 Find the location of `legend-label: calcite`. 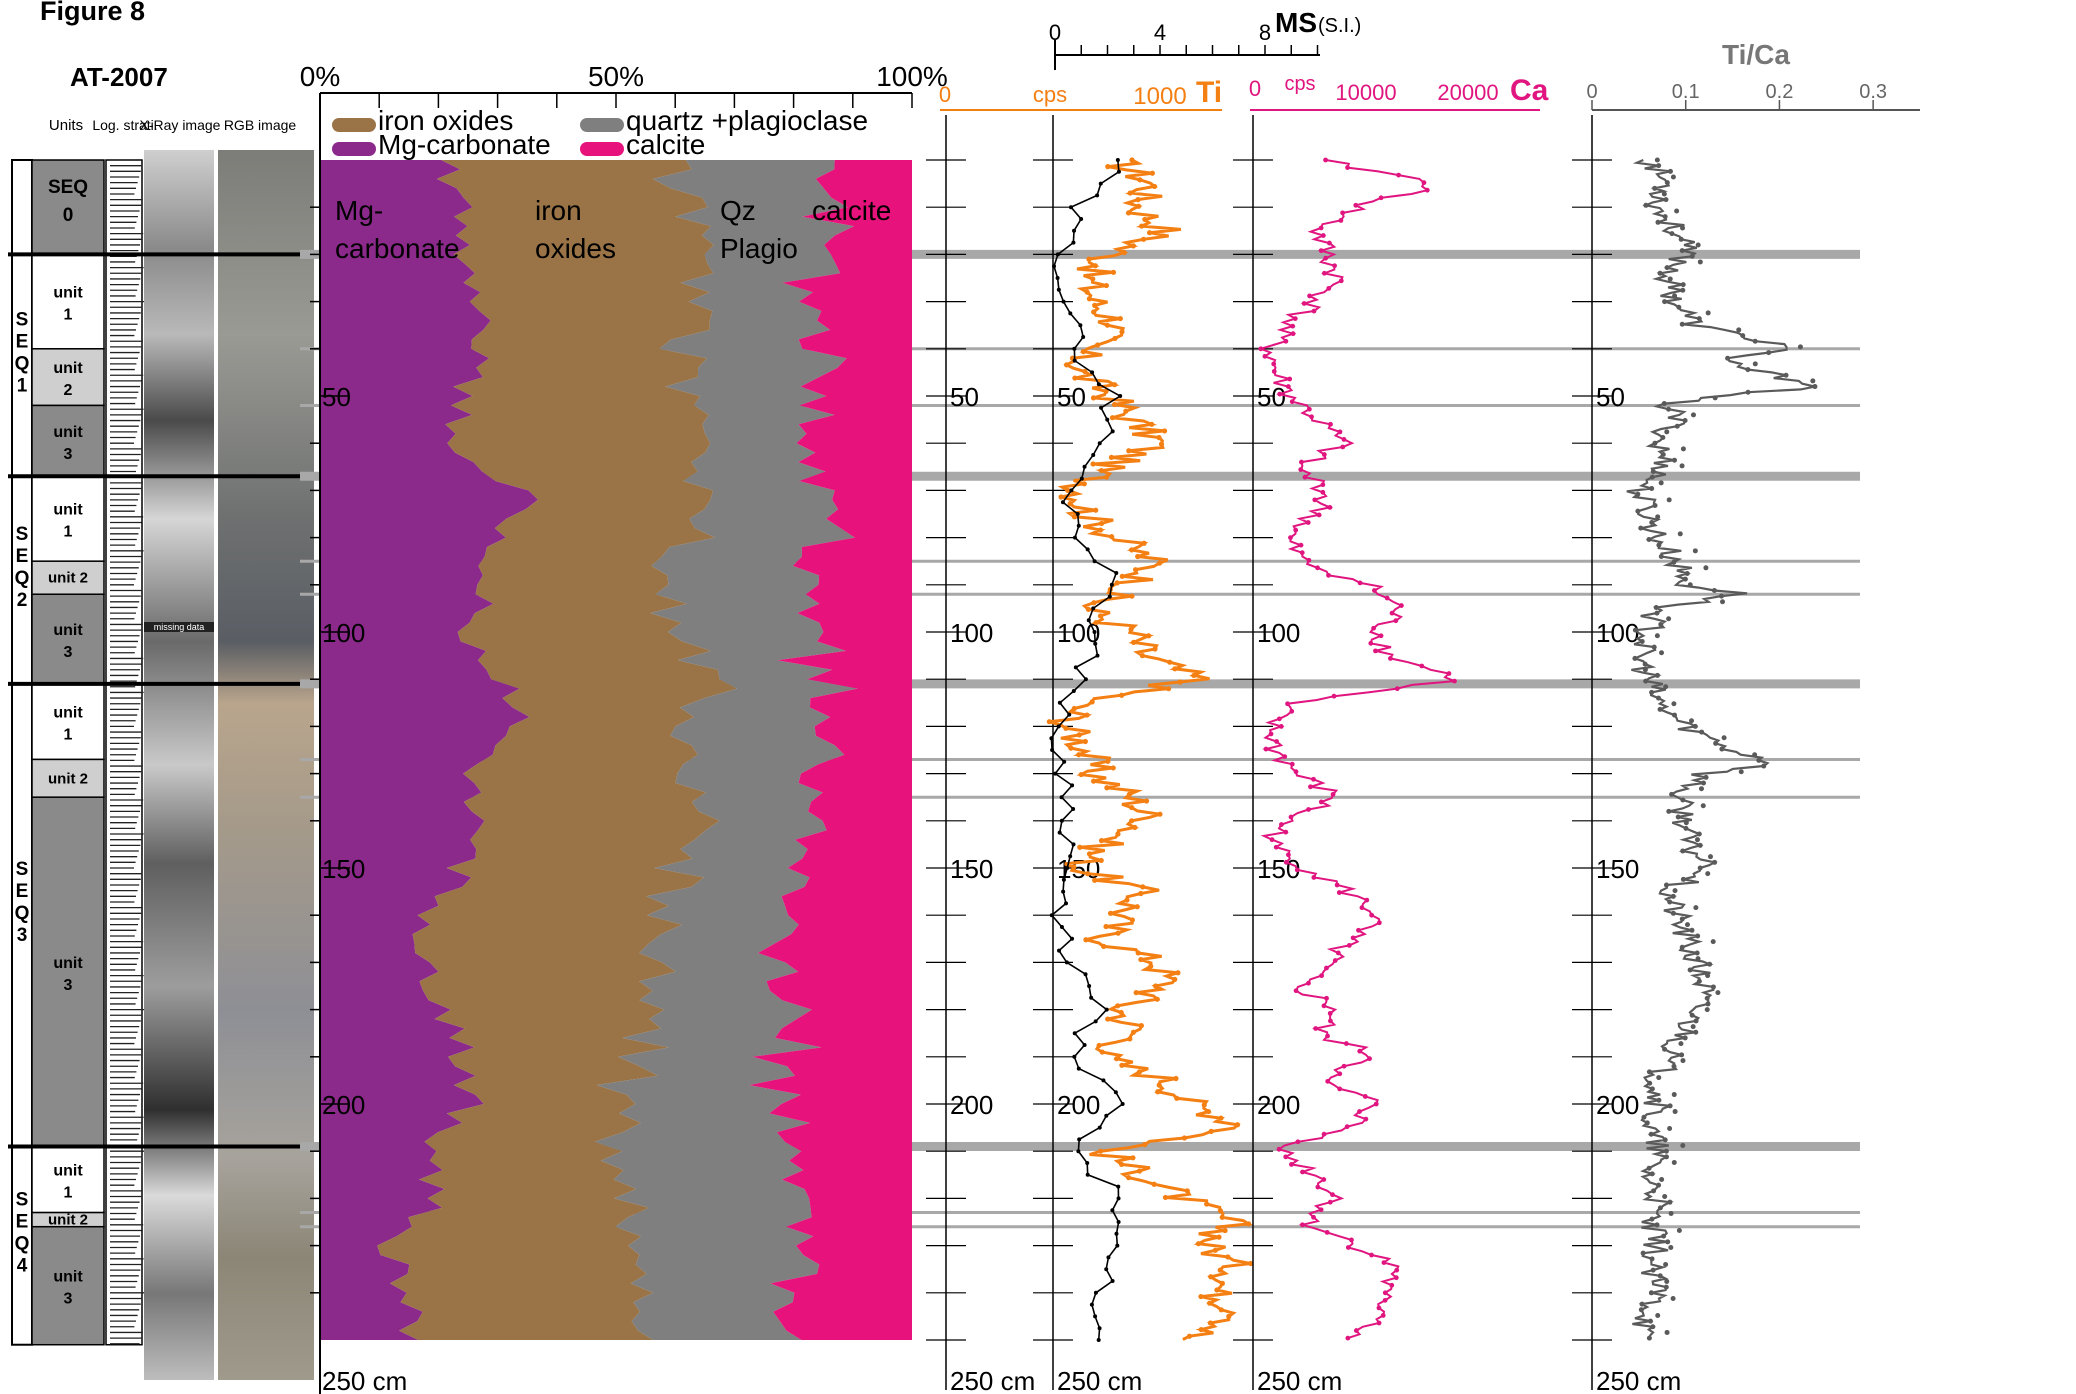

legend-label: calcite is located at coordinates (665, 144).